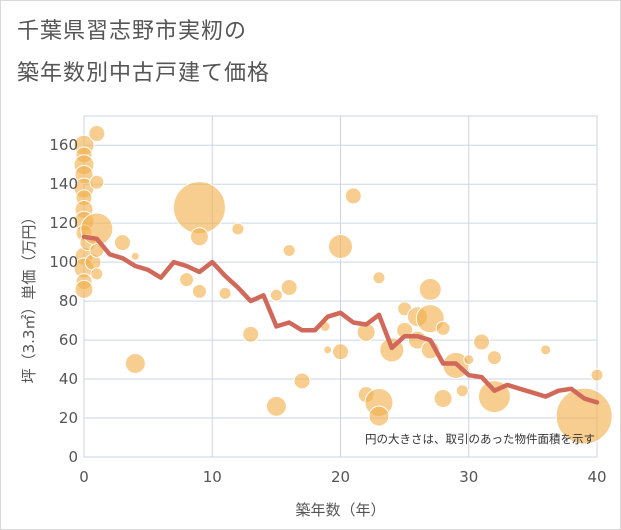 The image size is (621, 530). What do you see at coordinates (63, 184) in the screenshot?
I see `y-tick-label: 140` at bounding box center [63, 184].